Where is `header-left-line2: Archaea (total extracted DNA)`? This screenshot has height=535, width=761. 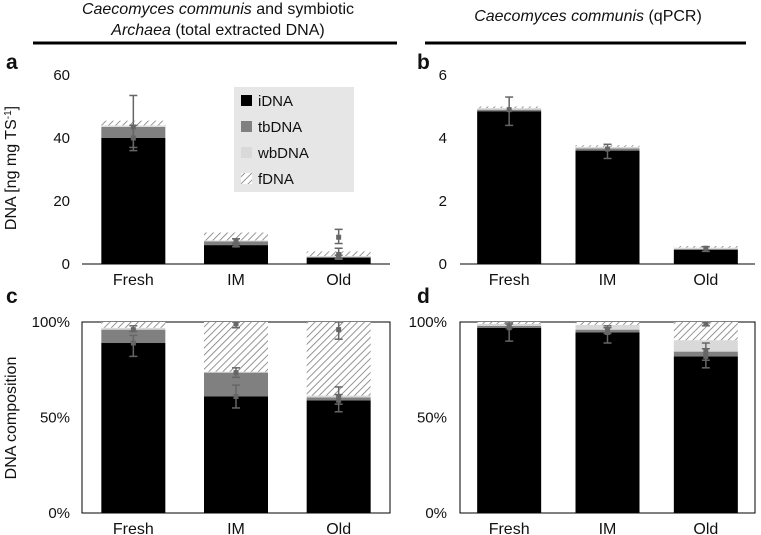
header-left-line2: Archaea (total extracted DNA) is located at coordinates (217, 30).